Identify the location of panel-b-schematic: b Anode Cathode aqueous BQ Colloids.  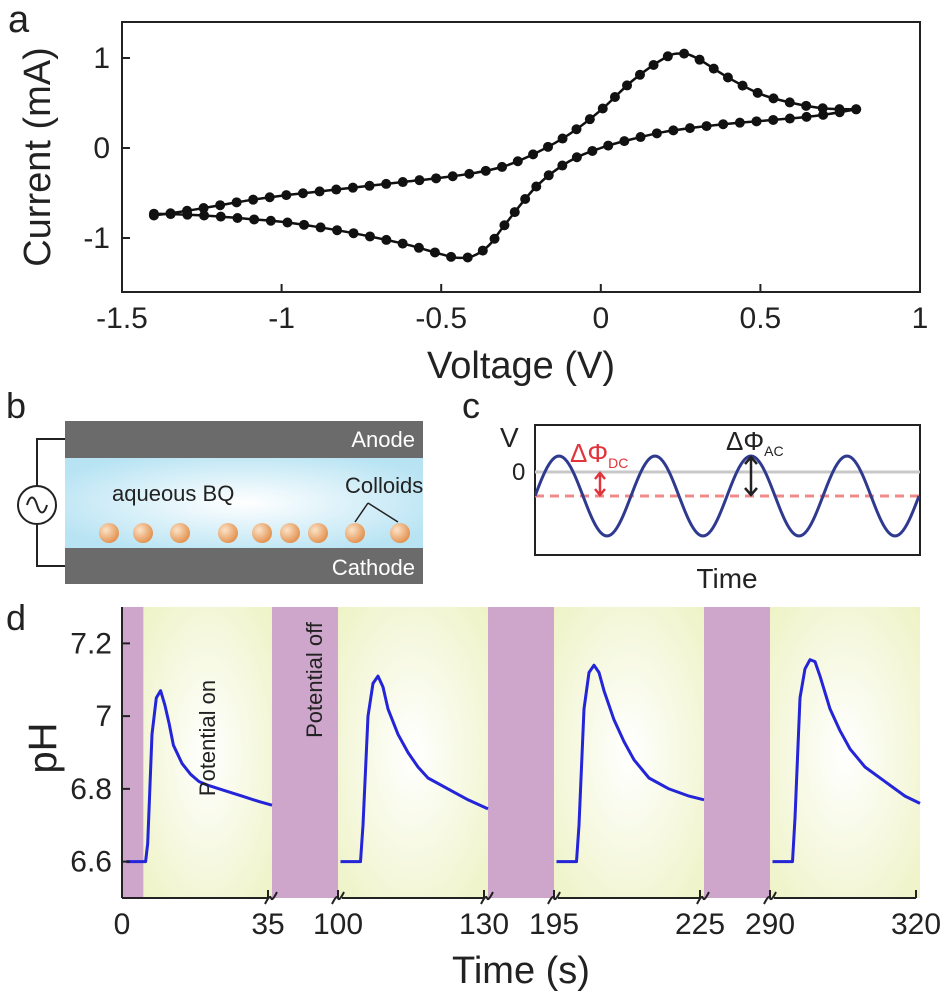
(214, 484).